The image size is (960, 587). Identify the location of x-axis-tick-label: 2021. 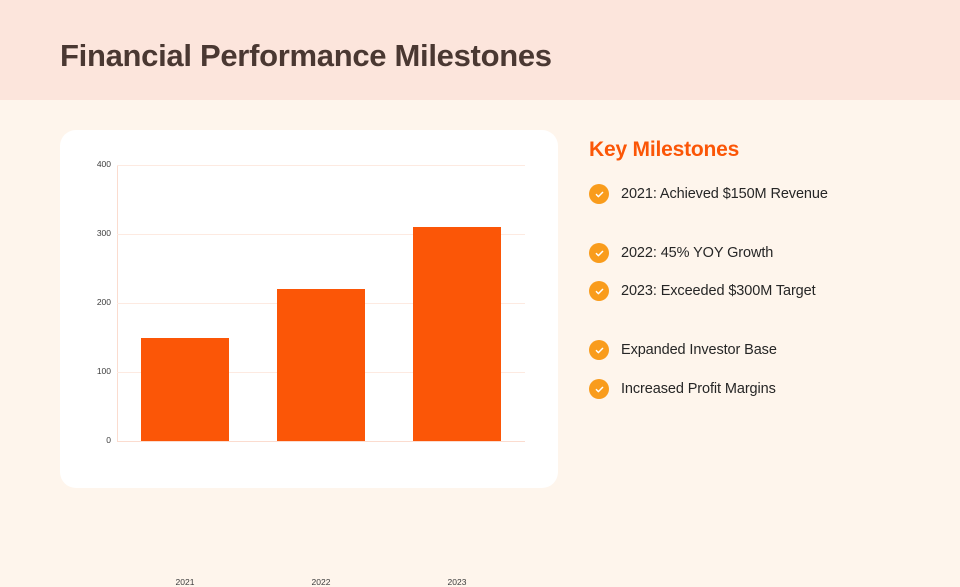
(185, 582).